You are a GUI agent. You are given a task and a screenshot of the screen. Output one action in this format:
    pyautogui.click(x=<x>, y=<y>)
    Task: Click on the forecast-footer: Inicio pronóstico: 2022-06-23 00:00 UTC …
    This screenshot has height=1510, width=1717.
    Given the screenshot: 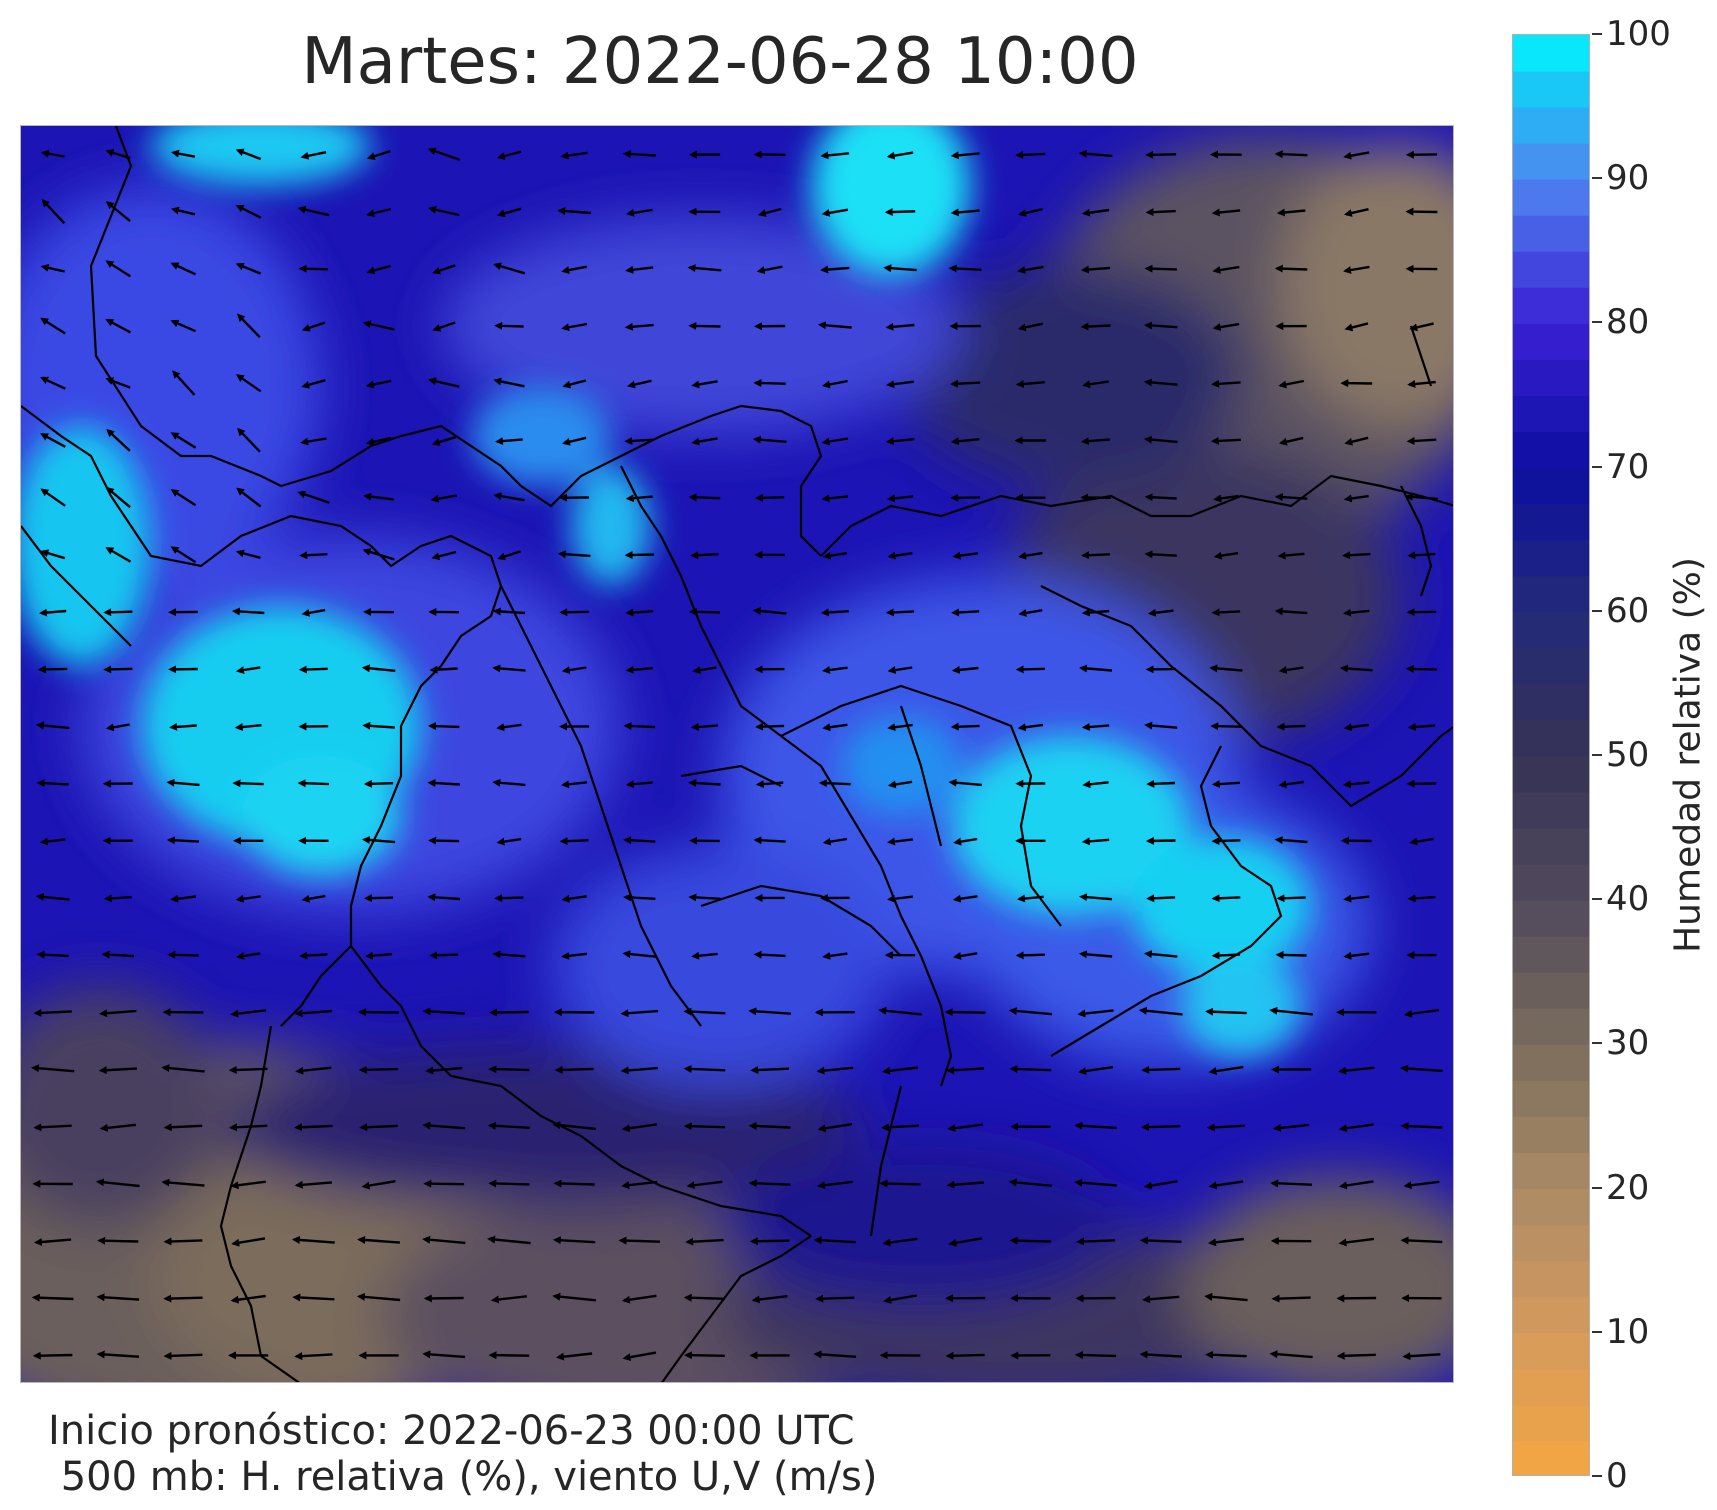 What is the action you would take?
    pyautogui.click(x=462, y=1454)
    